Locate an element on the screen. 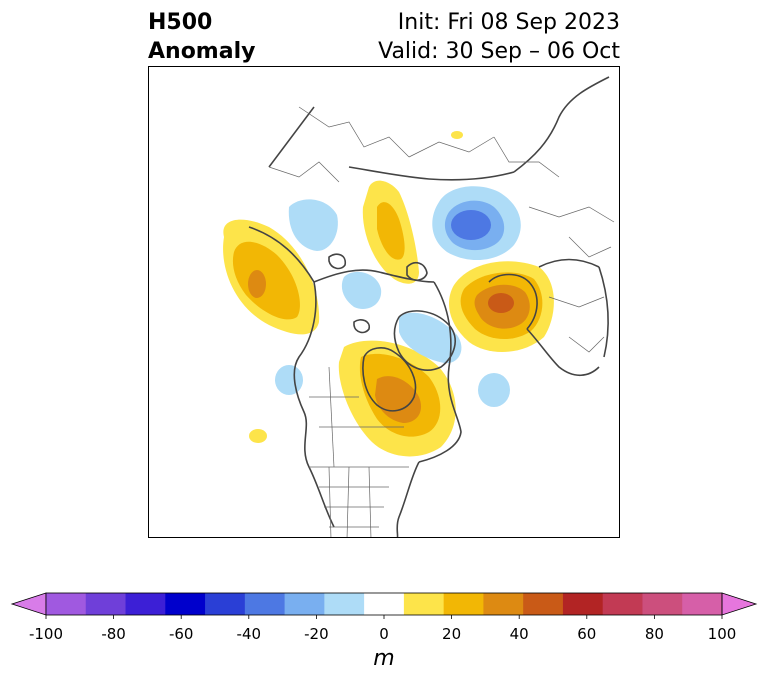  colorbar-tick-label: 60 is located at coordinates (587, 634).